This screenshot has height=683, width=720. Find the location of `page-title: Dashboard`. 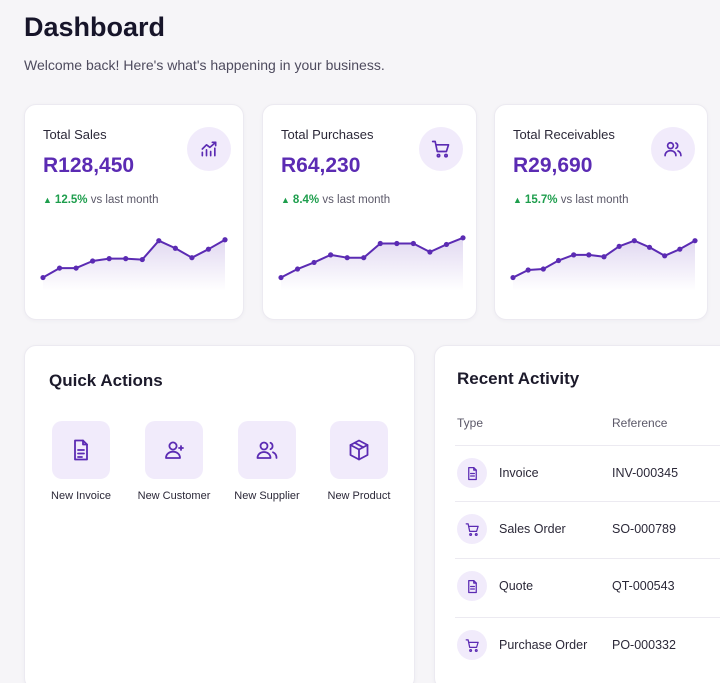

page-title: Dashboard is located at coordinates (95, 27).